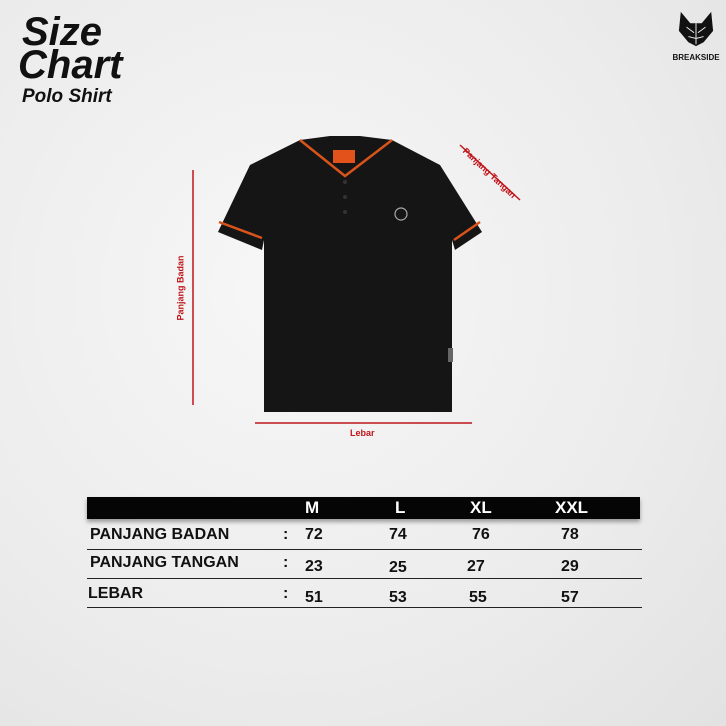 This screenshot has height=726, width=726. What do you see at coordinates (401, 214) in the screenshot?
I see `chest-logo` at bounding box center [401, 214].